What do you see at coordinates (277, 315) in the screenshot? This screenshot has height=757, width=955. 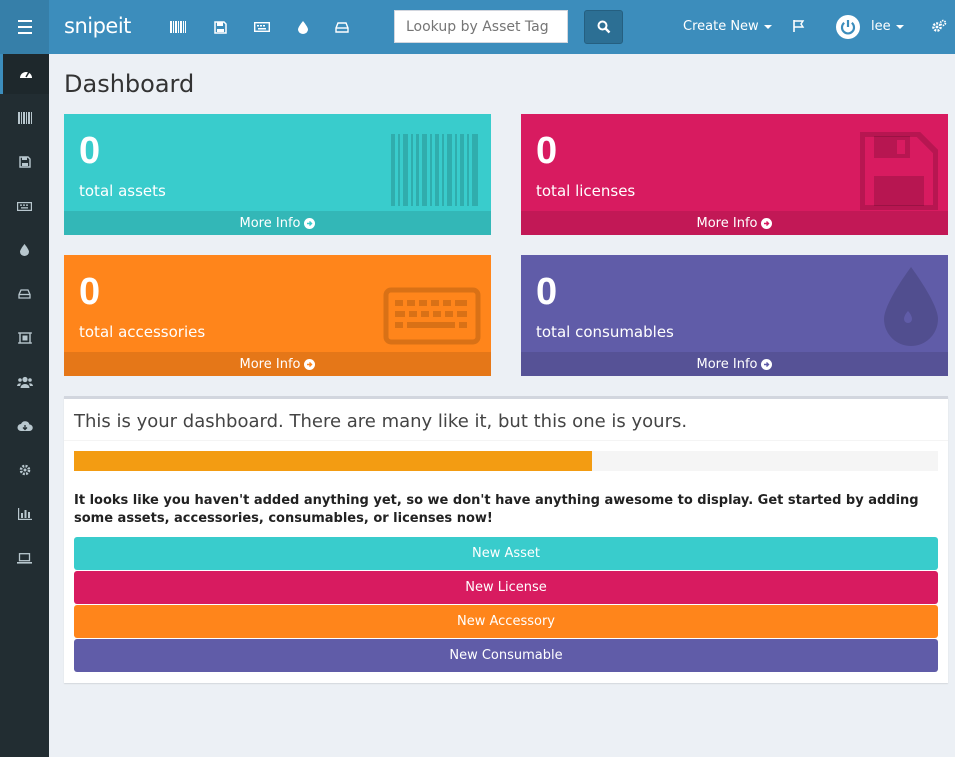 I see `stat-box-accessories: 0 total accessories More Info` at bounding box center [277, 315].